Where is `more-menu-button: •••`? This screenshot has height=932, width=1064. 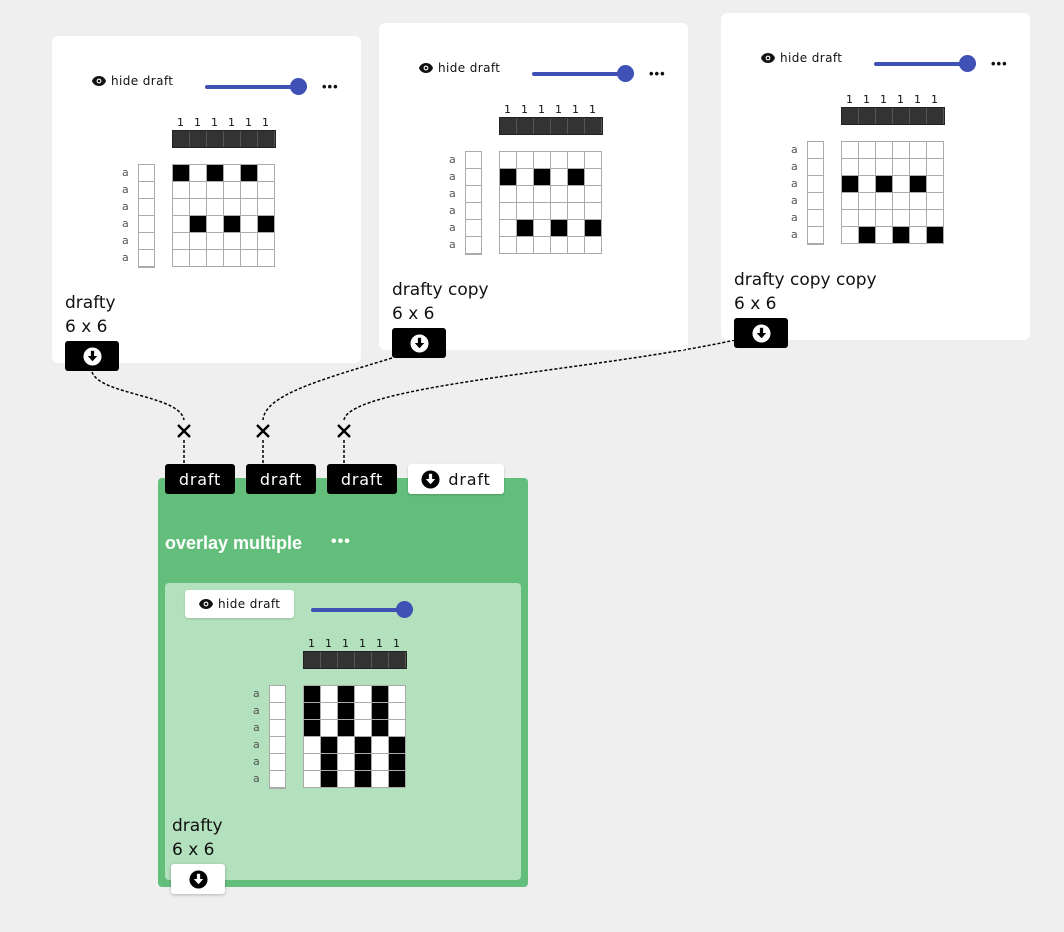 more-menu-button: ••• is located at coordinates (330, 86).